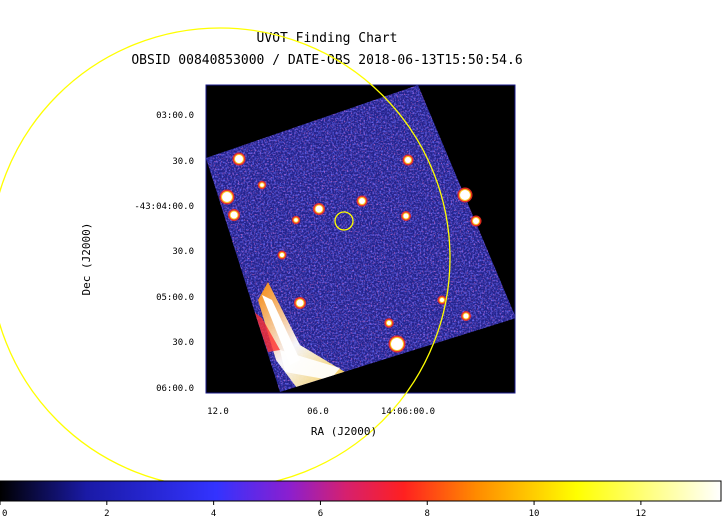 The width and height of the screenshot is (722, 521). What do you see at coordinates (361, 491) in the screenshot?
I see `colorbar` at bounding box center [361, 491].